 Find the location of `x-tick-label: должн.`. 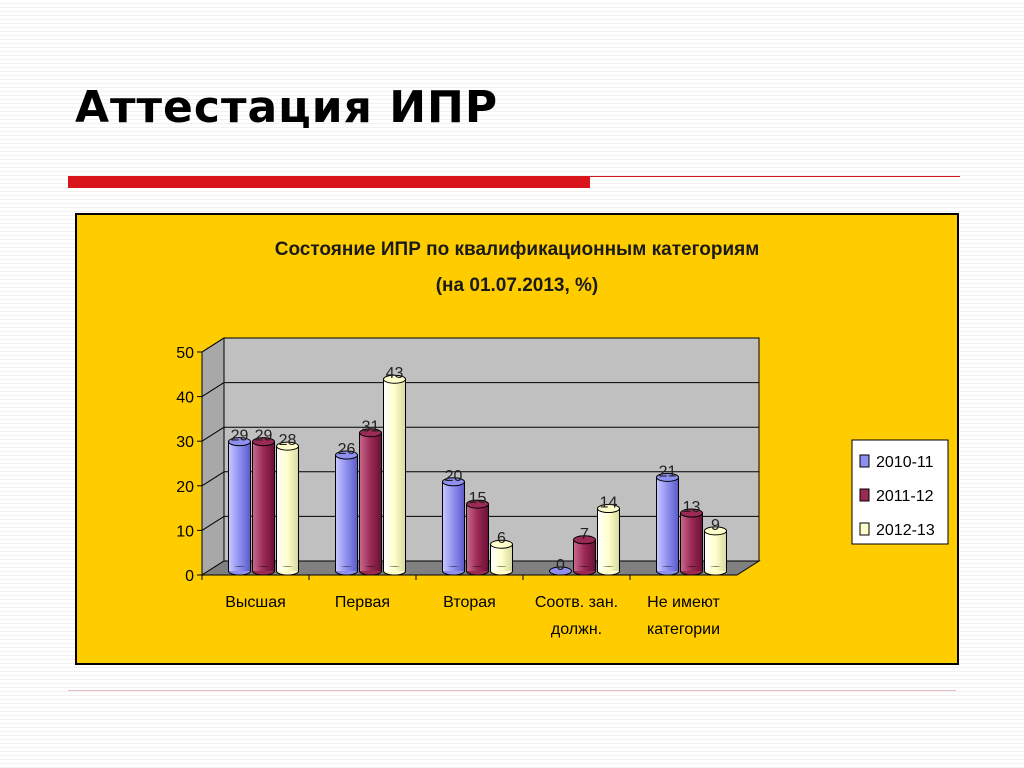

x-tick-label: должн. is located at coordinates (576, 629).